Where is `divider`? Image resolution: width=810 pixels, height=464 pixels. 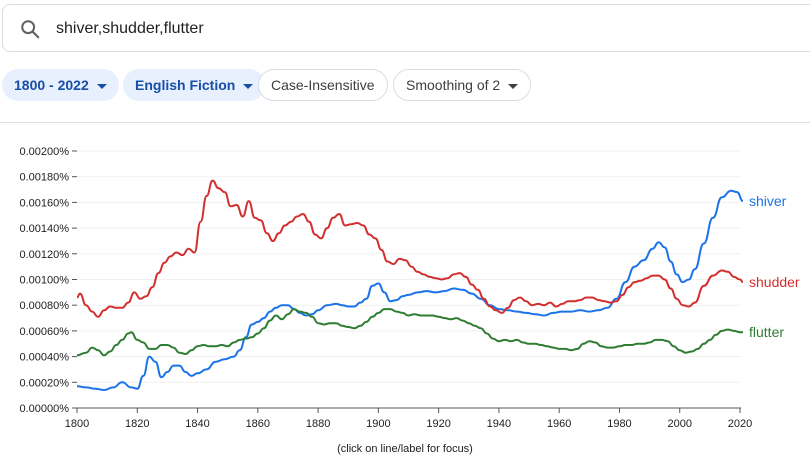 divider is located at coordinates (405, 122).